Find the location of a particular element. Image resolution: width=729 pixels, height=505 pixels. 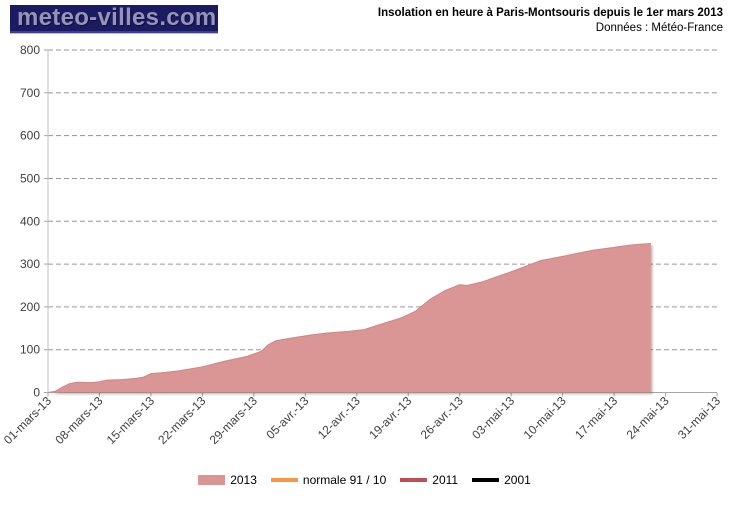

site-logo: meteo-villes.com is located at coordinates (114, 19).